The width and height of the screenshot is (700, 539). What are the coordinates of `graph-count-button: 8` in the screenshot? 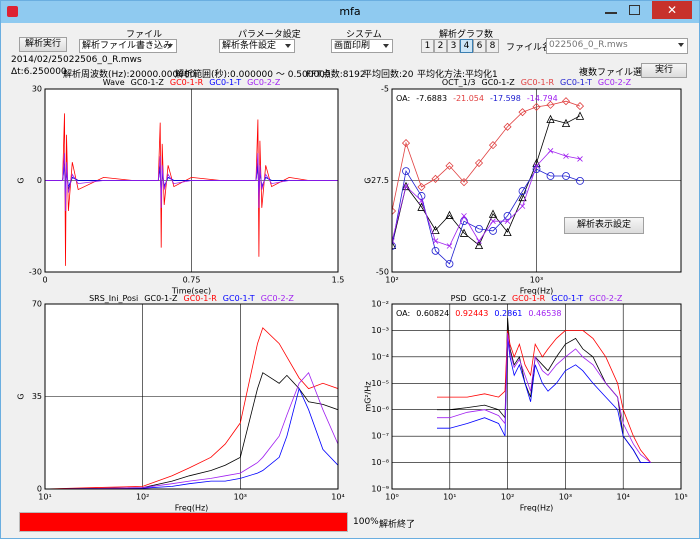 It's located at (492, 46).